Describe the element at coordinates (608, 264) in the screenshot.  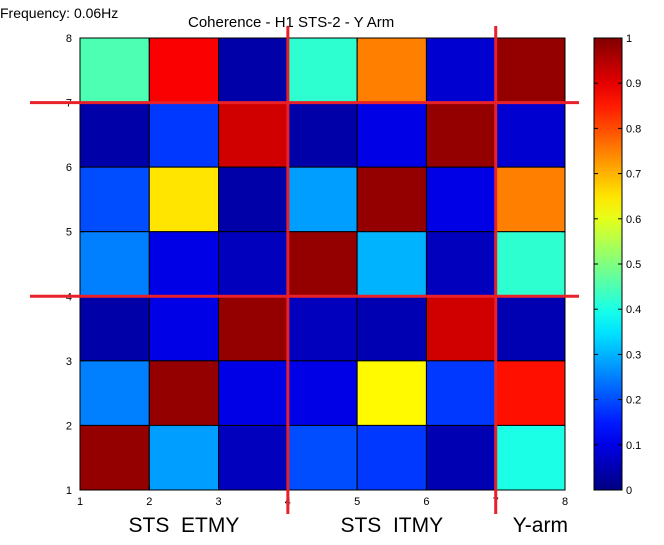
I see `colorbar-scale` at that location.